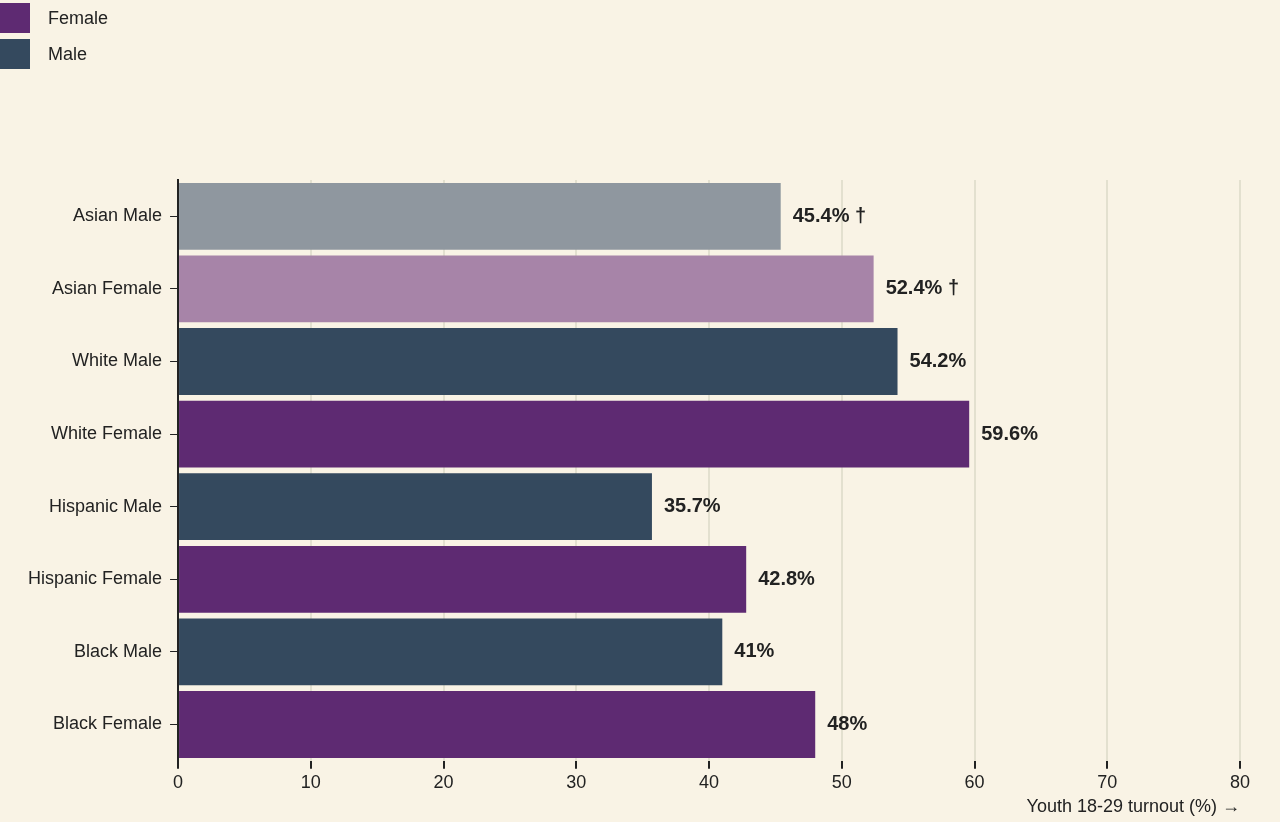 The width and height of the screenshot is (1280, 822). What do you see at coordinates (118, 215) in the screenshot?
I see `y-tick-label: Asian Male` at bounding box center [118, 215].